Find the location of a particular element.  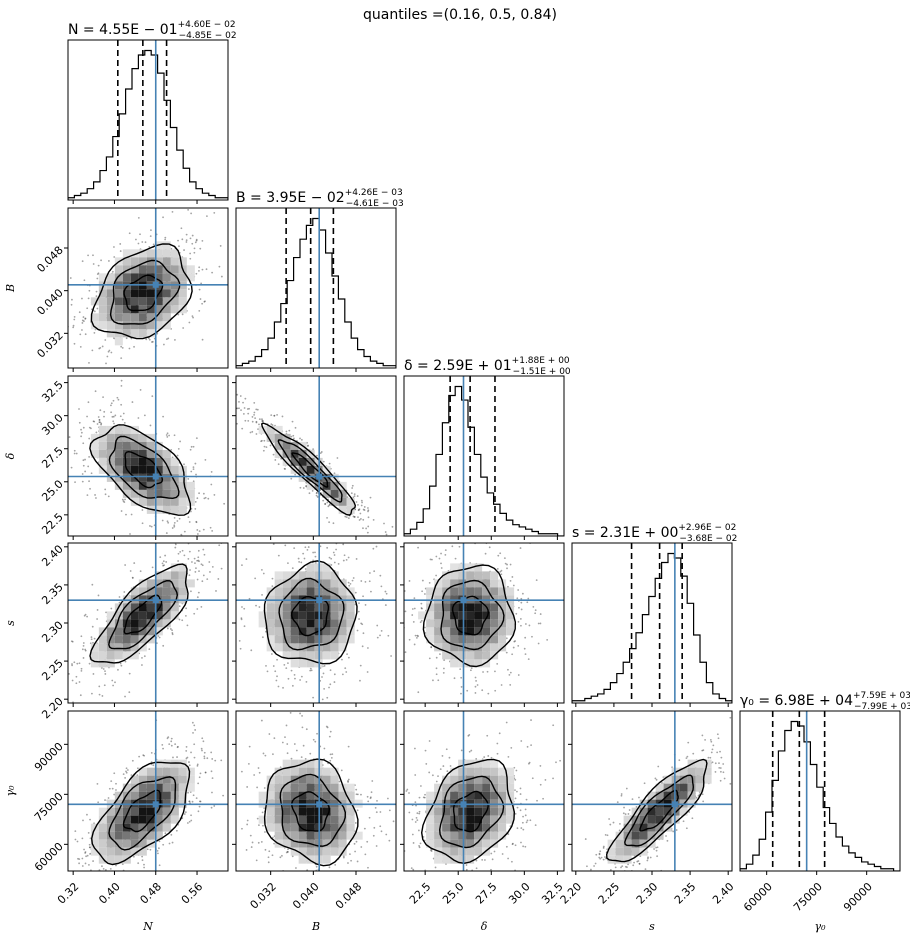

x-axis-label-s: s is located at coordinates (652, 926).